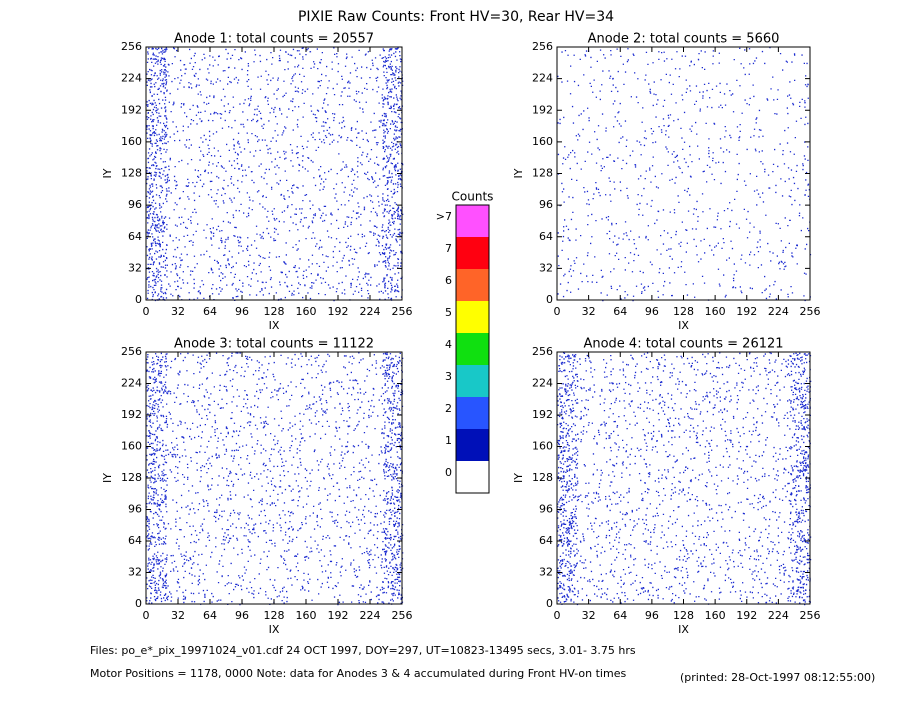 The height and width of the screenshot is (705, 913). I want to click on colorbar-label: >7, so click(444, 216).